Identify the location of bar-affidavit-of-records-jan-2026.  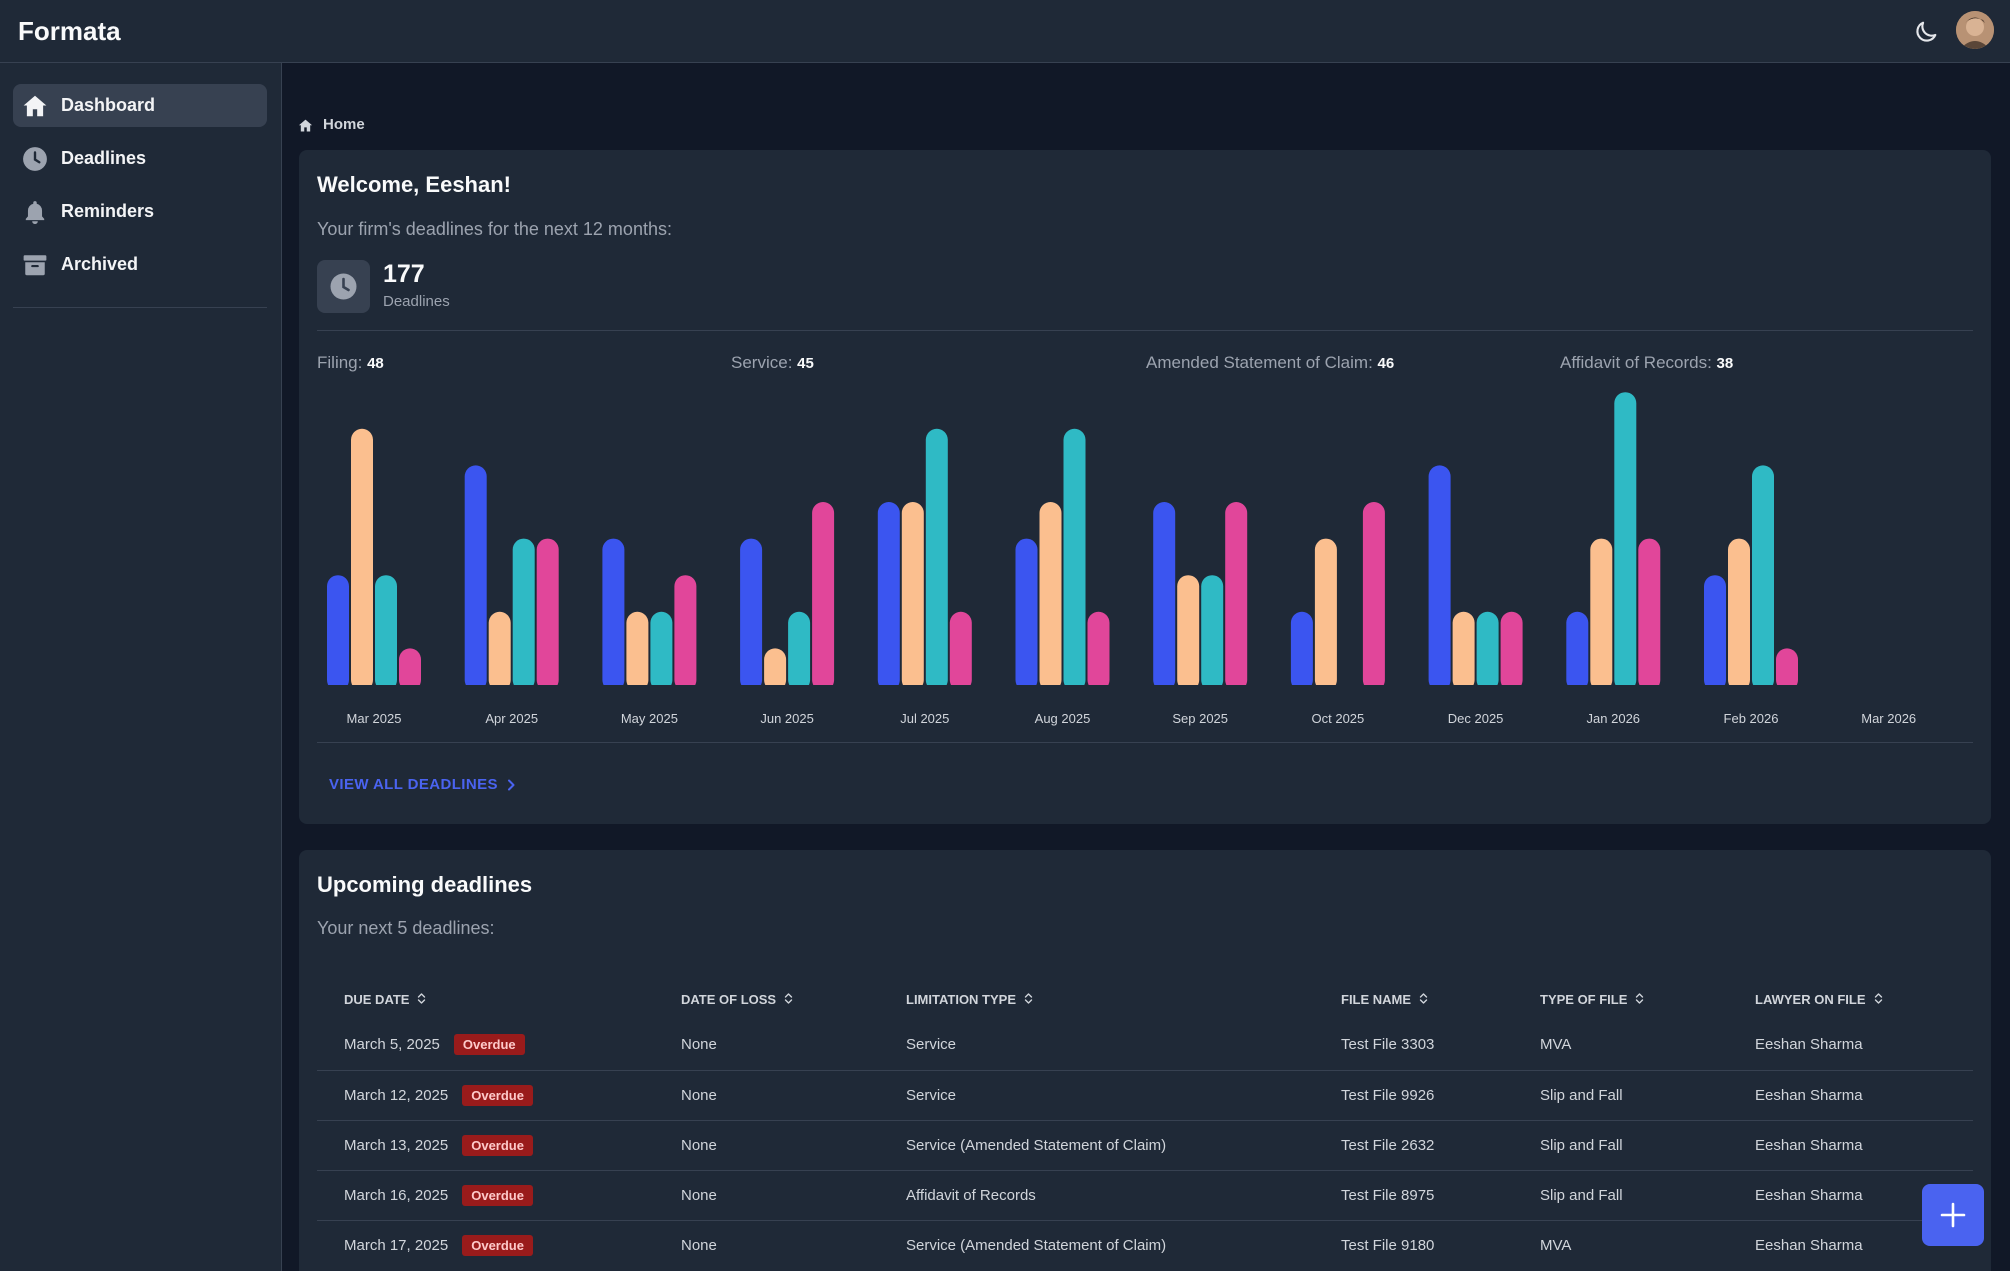
(1649, 614).